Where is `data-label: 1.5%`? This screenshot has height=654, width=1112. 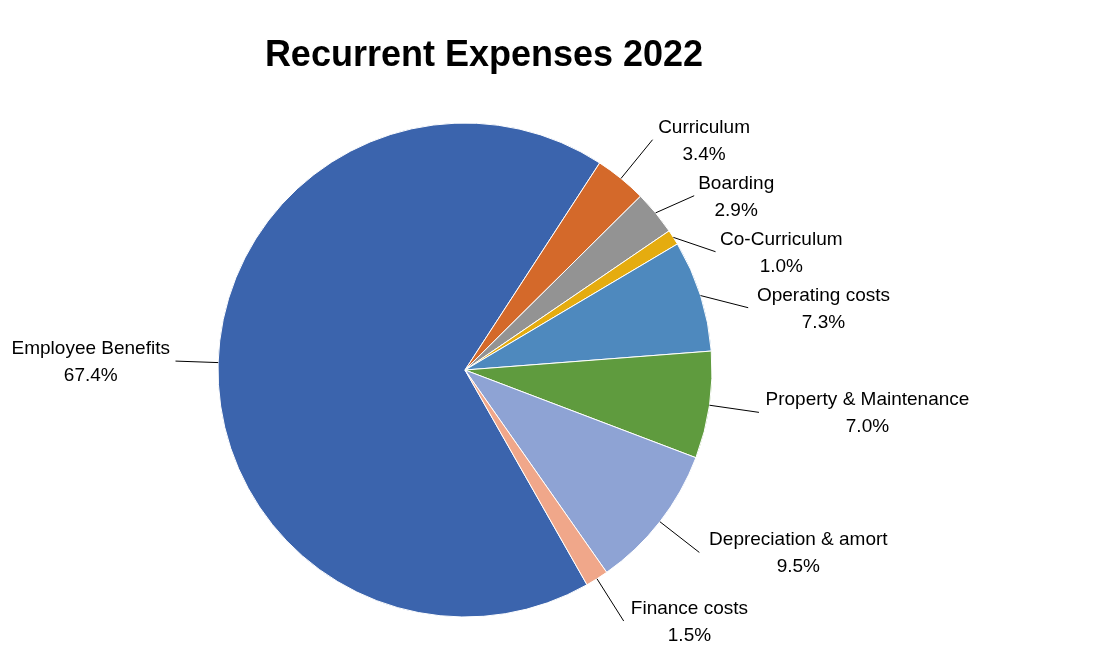 data-label: 1.5% is located at coordinates (689, 635).